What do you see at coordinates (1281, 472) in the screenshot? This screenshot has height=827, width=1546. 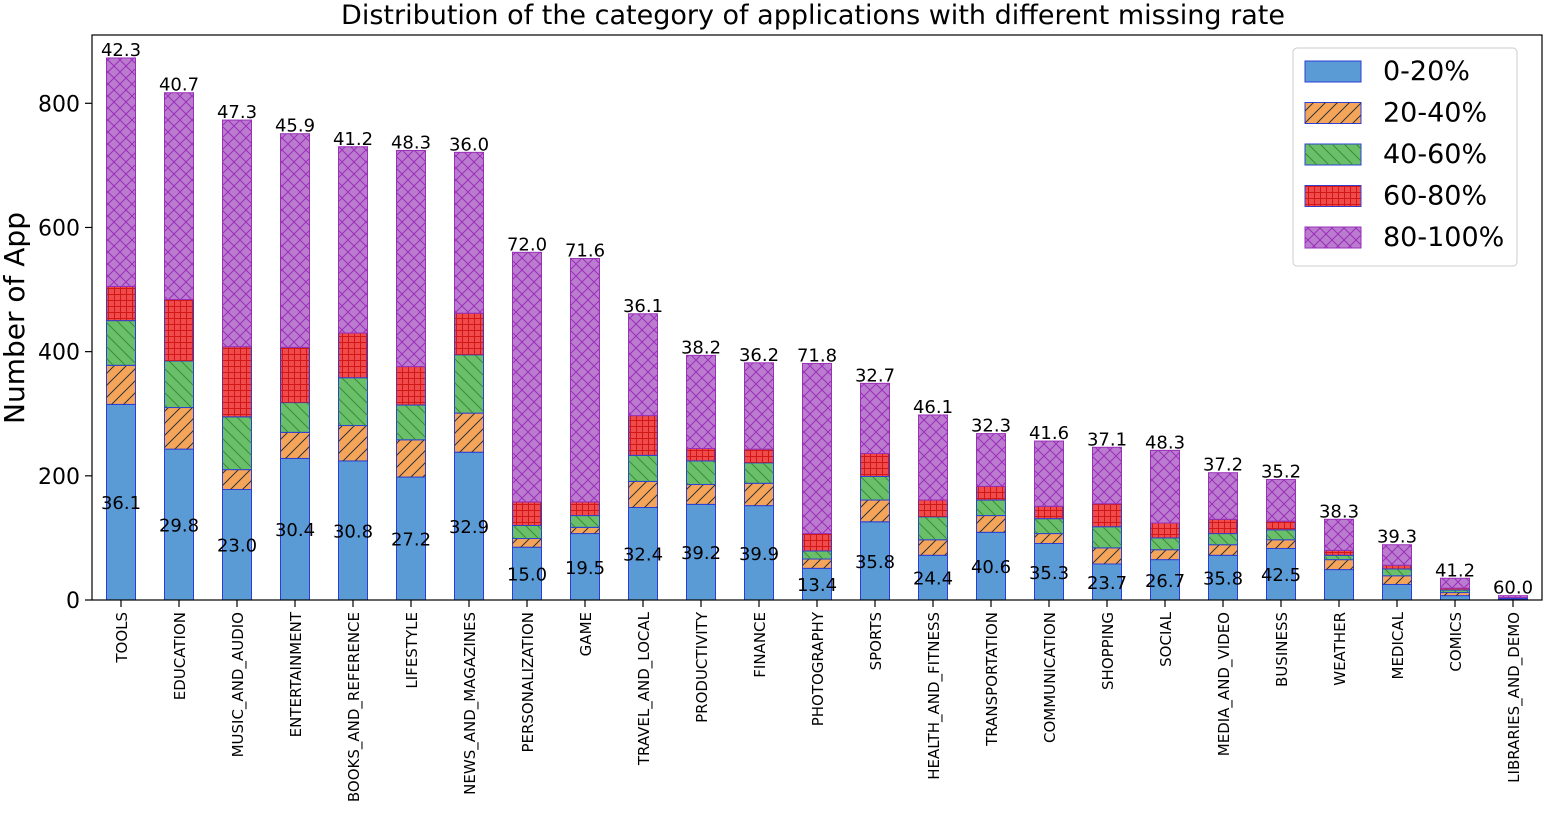 I see `bar-top-label: 35.2` at bounding box center [1281, 472].